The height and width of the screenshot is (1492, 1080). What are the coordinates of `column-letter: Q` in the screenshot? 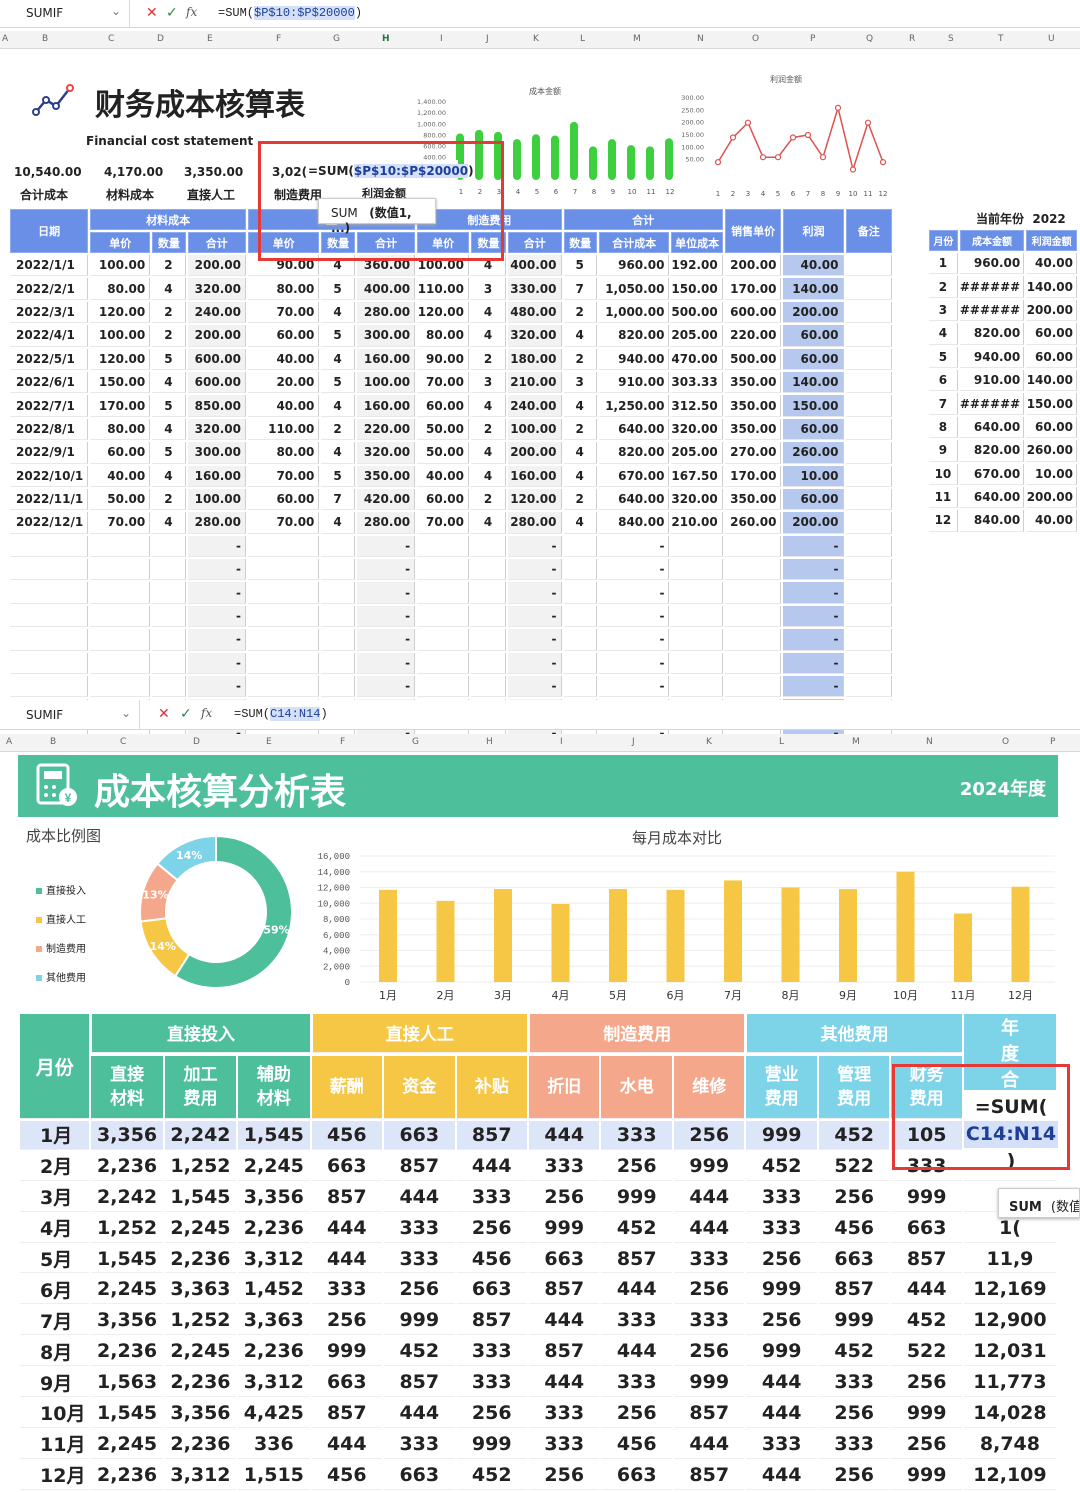 It's located at (870, 39).